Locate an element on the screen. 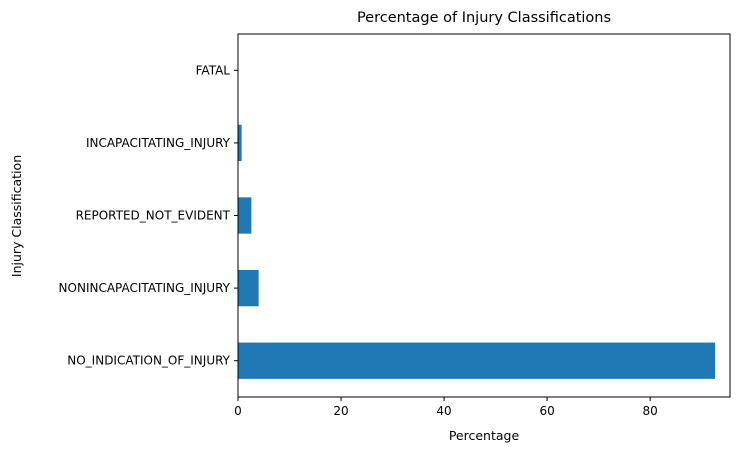  x-axis-label: Percentage is located at coordinates (484, 435).